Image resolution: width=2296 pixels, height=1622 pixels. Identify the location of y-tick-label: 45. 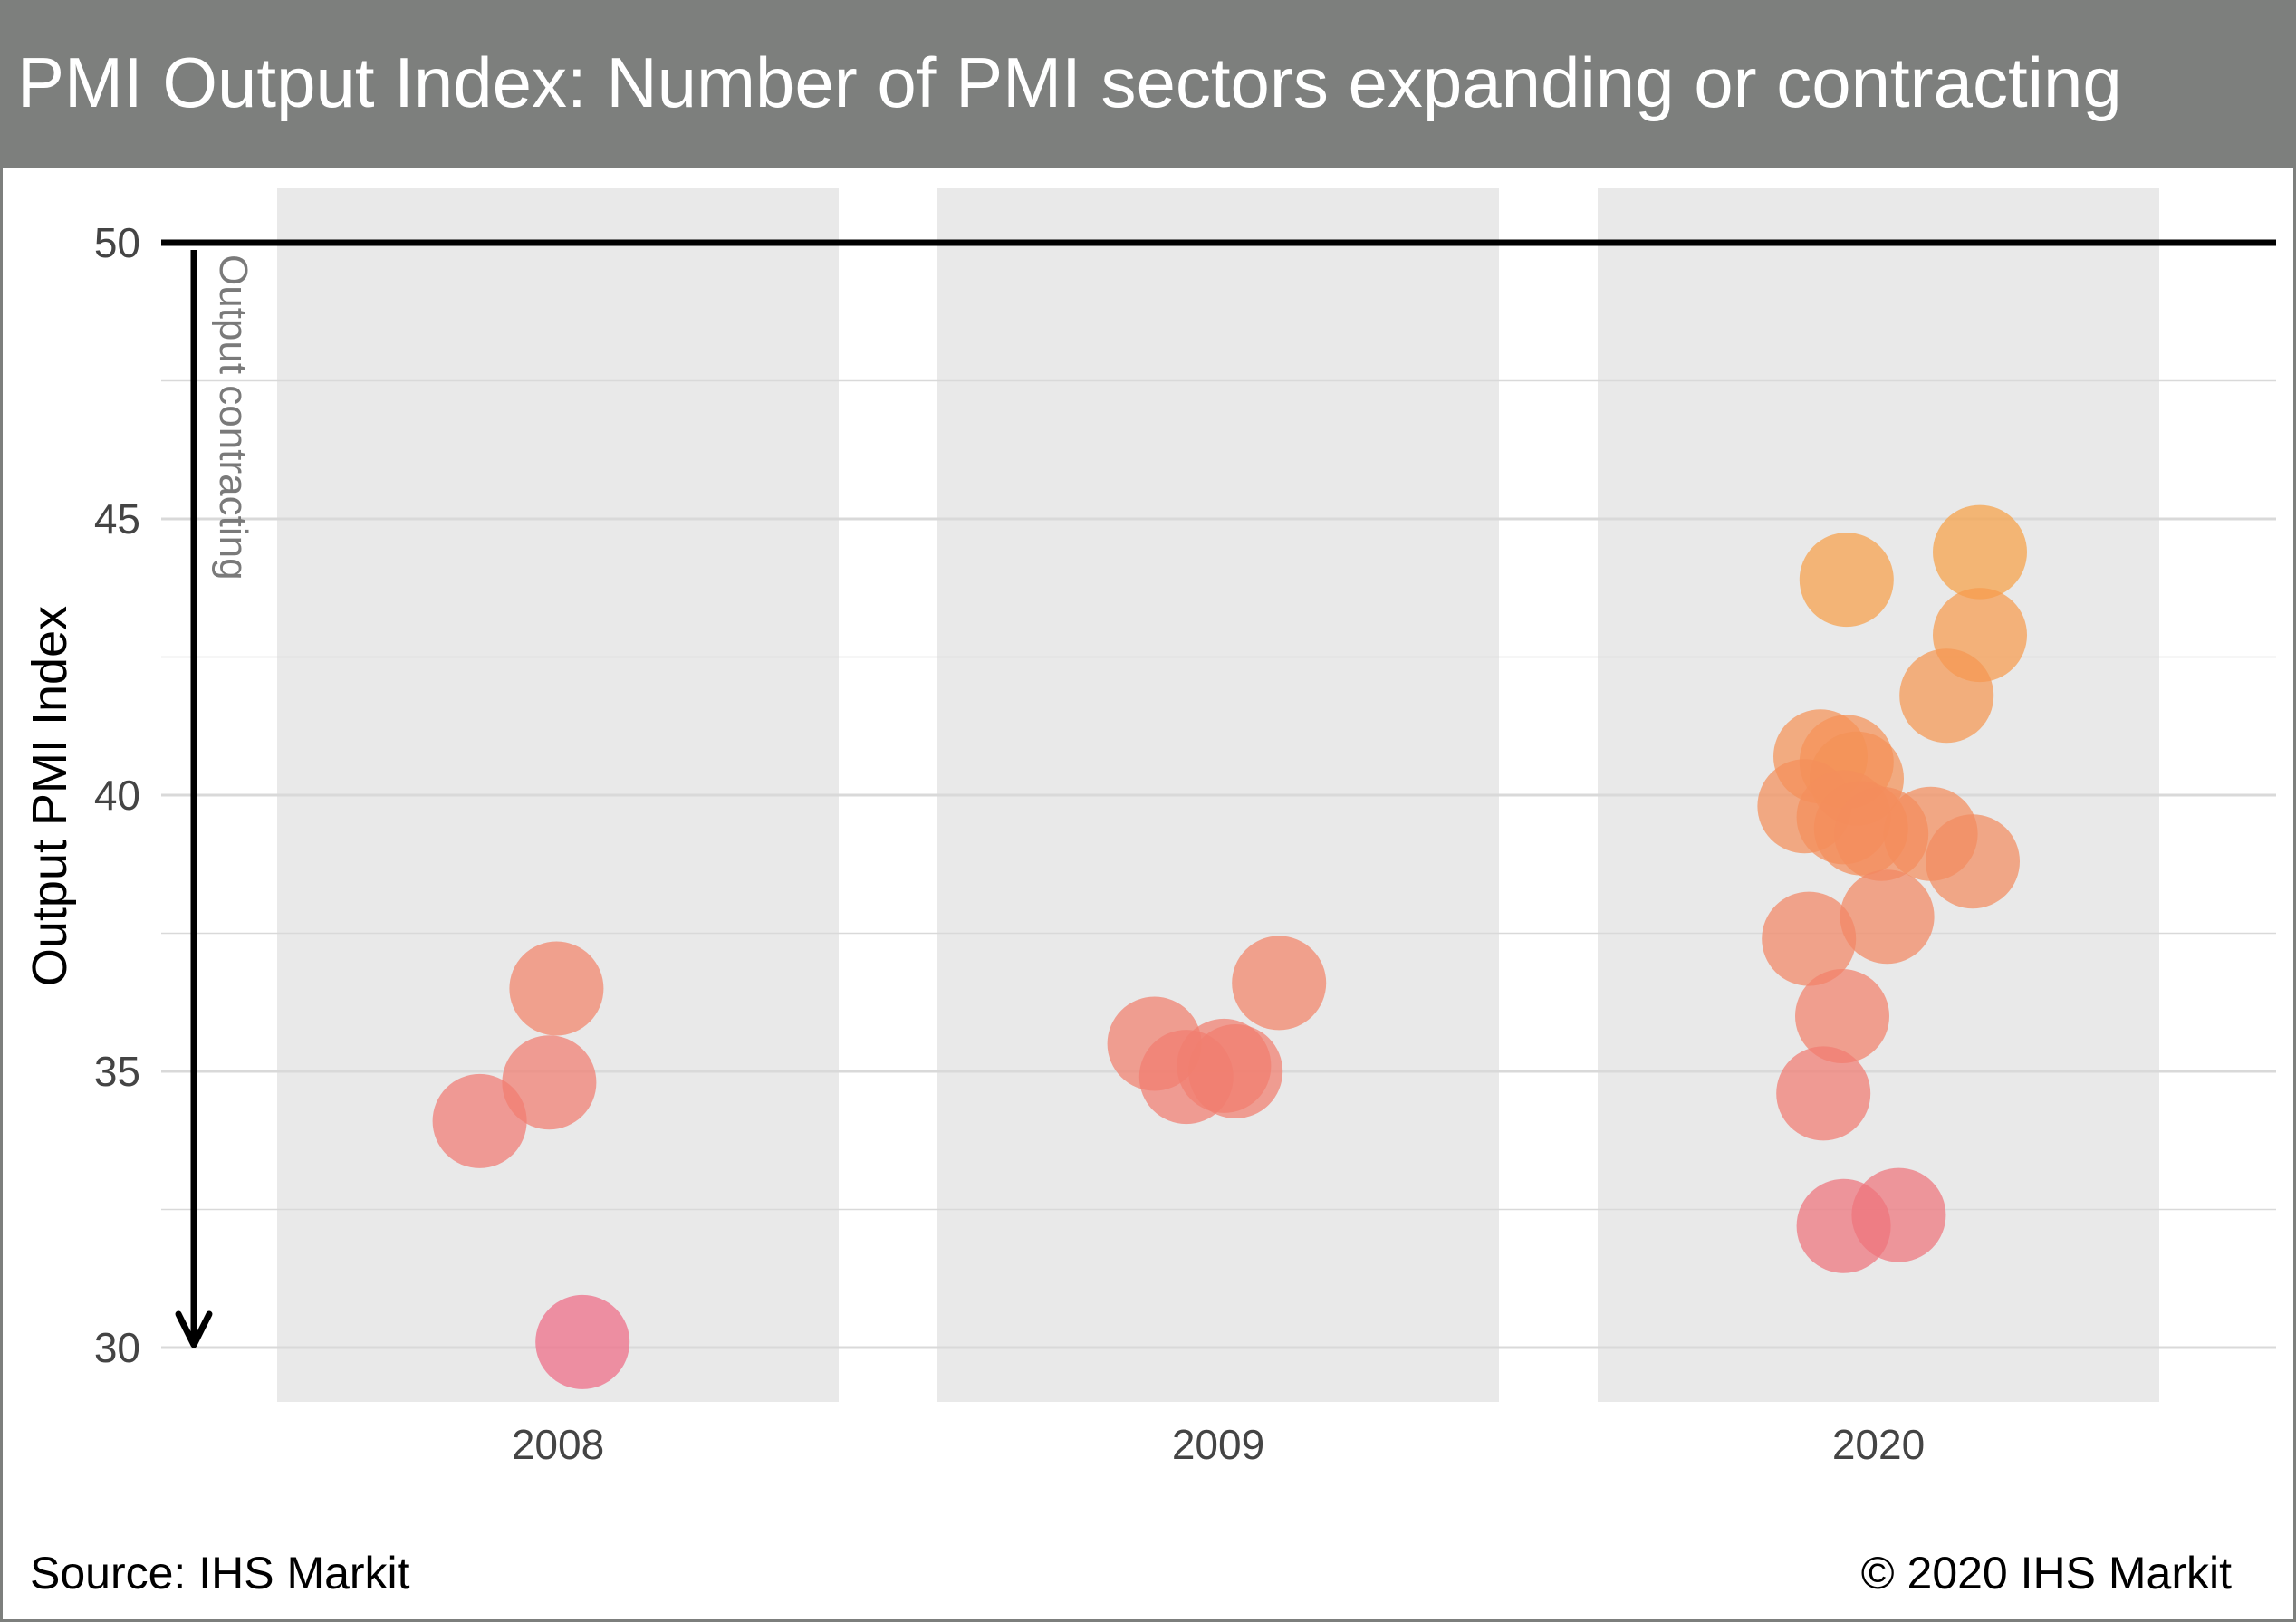
(117, 518).